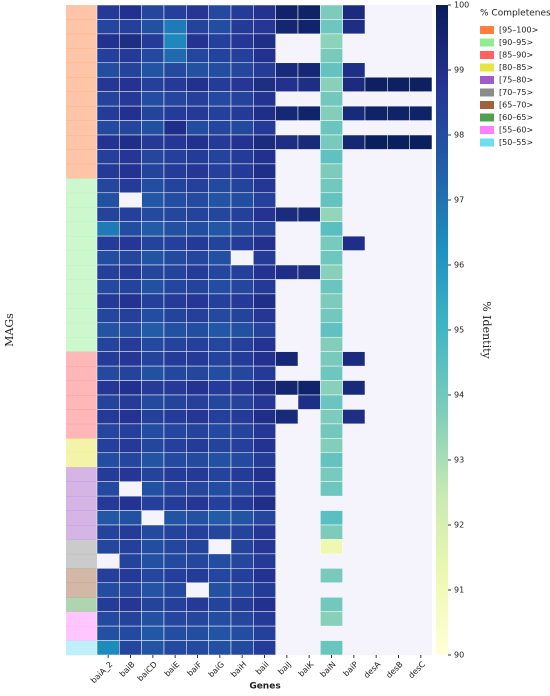 This screenshot has height=696, width=550. Describe the element at coordinates (459, 200) in the screenshot. I see `colorbar-tick-label: 97` at that location.